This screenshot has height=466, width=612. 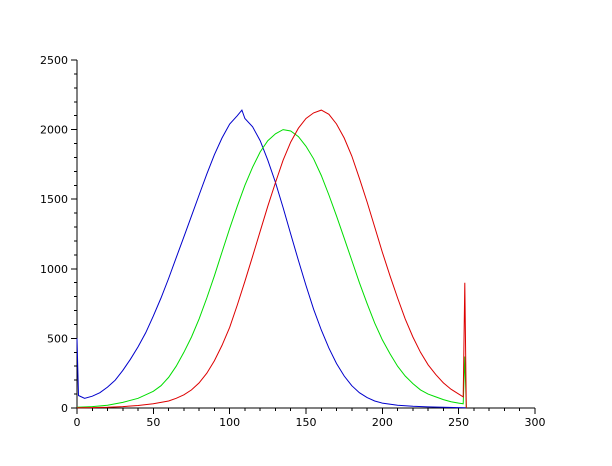 What do you see at coordinates (229, 422) in the screenshot?
I see `x-tick-label: 100` at bounding box center [229, 422].